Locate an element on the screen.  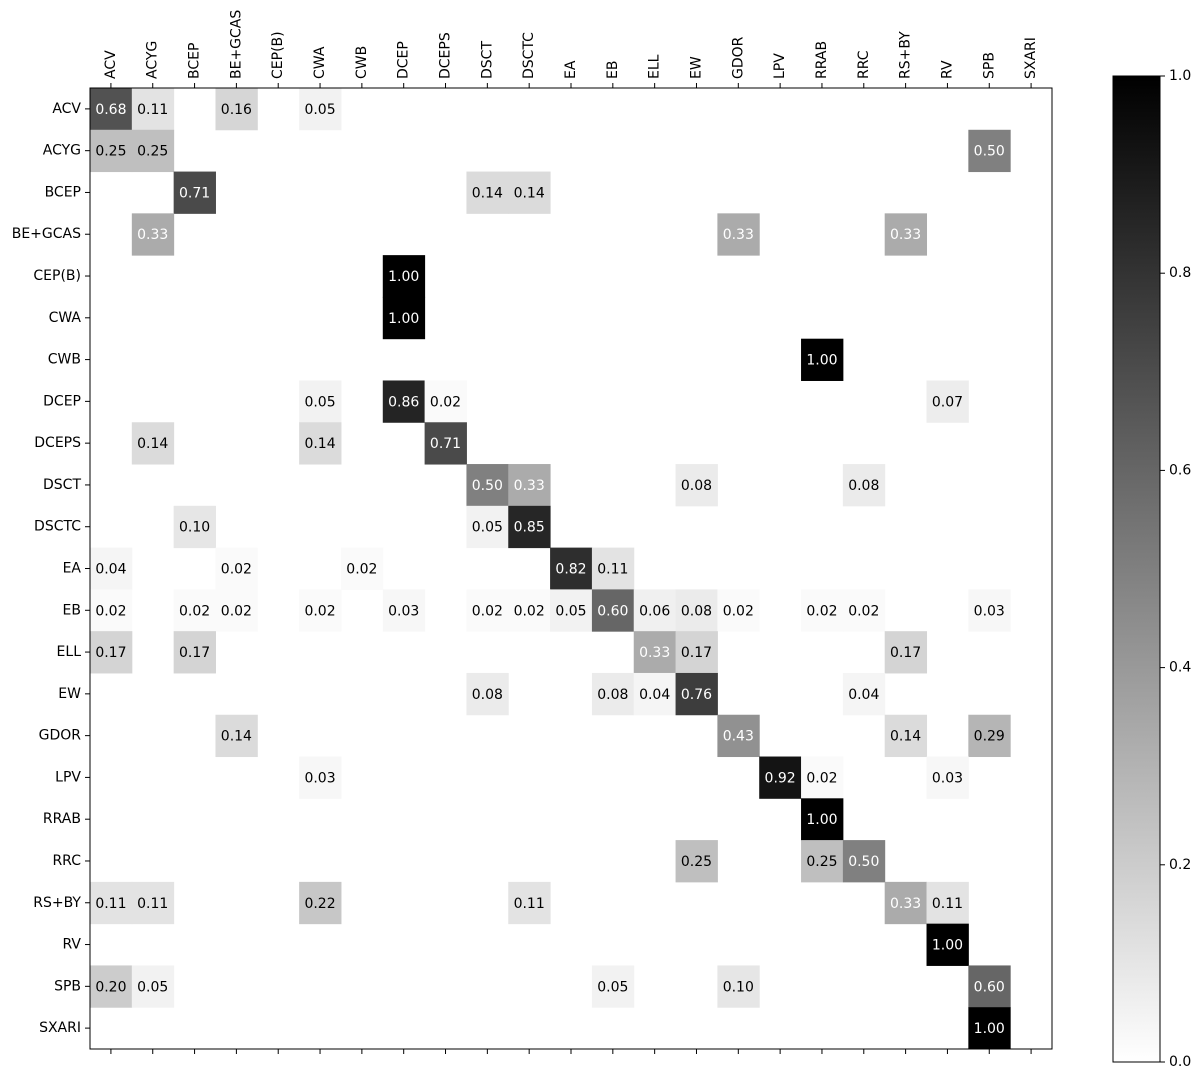
cell-label: 0.04 is located at coordinates (654, 695).